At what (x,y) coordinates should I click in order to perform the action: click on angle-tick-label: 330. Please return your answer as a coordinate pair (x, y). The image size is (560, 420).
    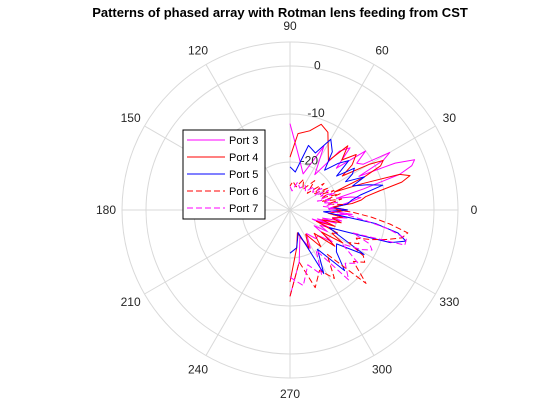
    Looking at the image, I should click on (449, 302).